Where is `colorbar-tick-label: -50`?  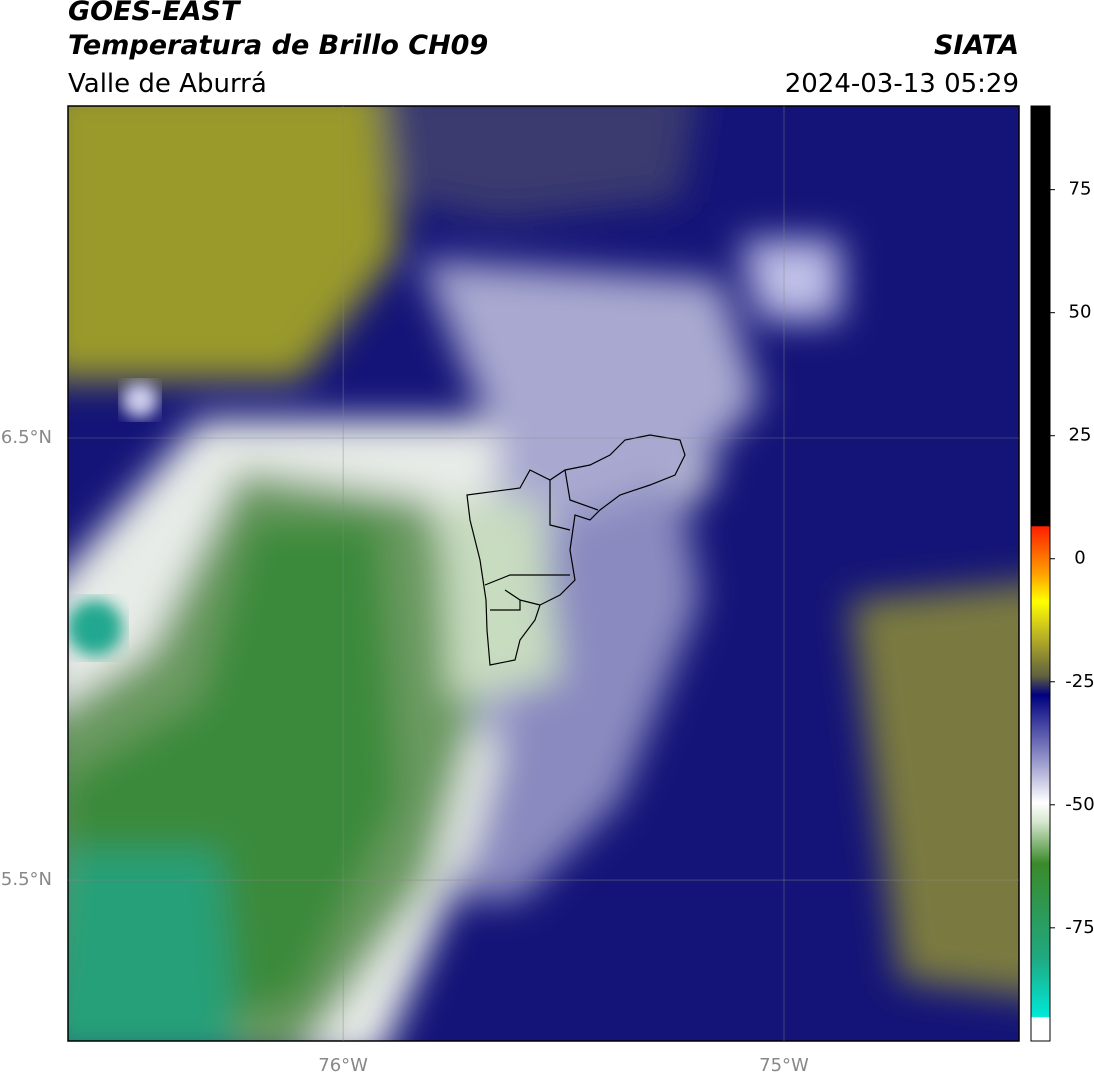 colorbar-tick-label: -50 is located at coordinates (1079, 804).